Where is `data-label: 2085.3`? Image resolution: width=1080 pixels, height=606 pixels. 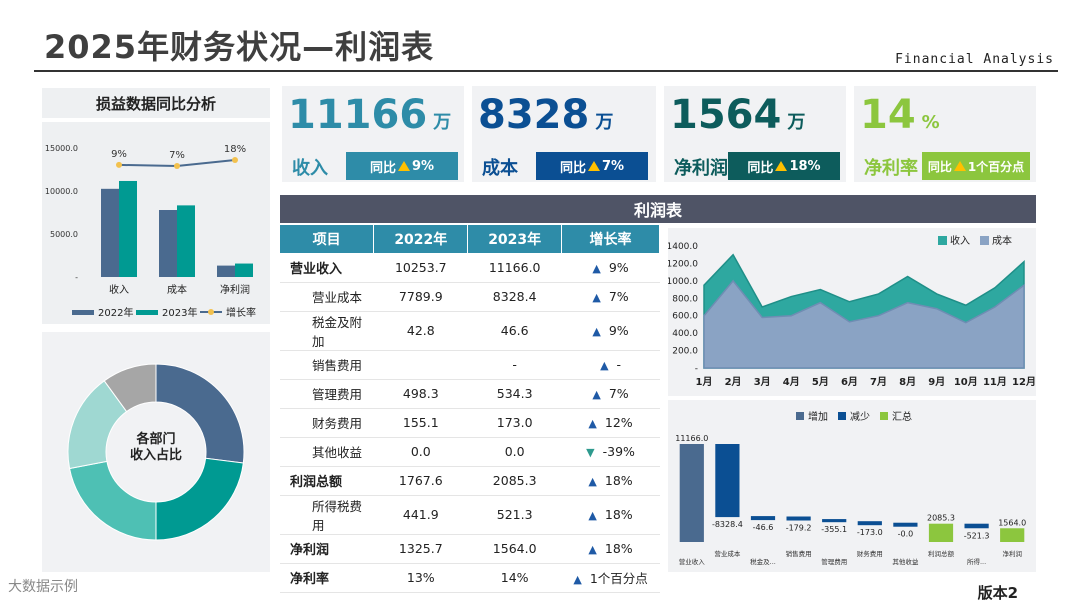
data-label: 2085.3 is located at coordinates (941, 518).